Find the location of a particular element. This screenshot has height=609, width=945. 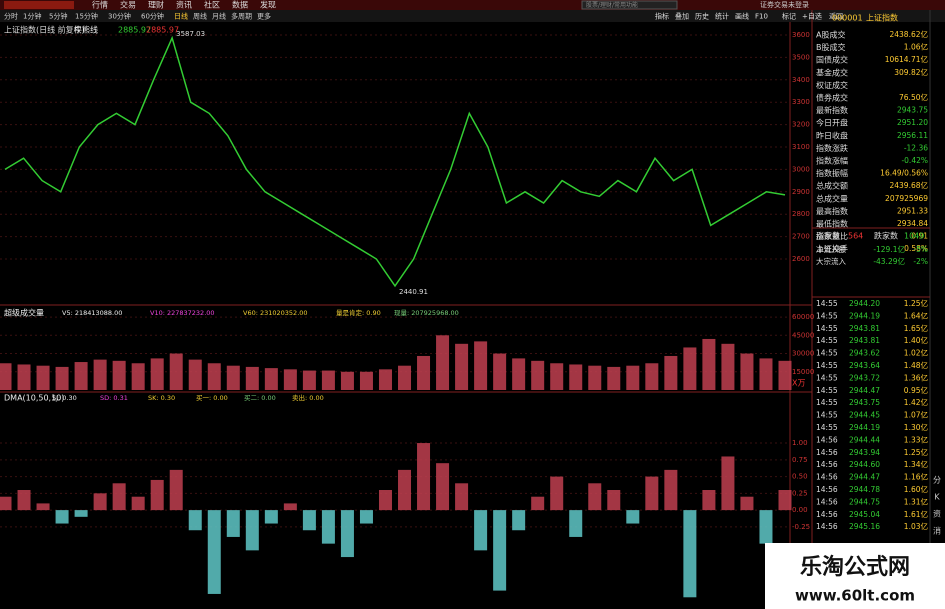

flow: -2% is located at coordinates (920, 261).